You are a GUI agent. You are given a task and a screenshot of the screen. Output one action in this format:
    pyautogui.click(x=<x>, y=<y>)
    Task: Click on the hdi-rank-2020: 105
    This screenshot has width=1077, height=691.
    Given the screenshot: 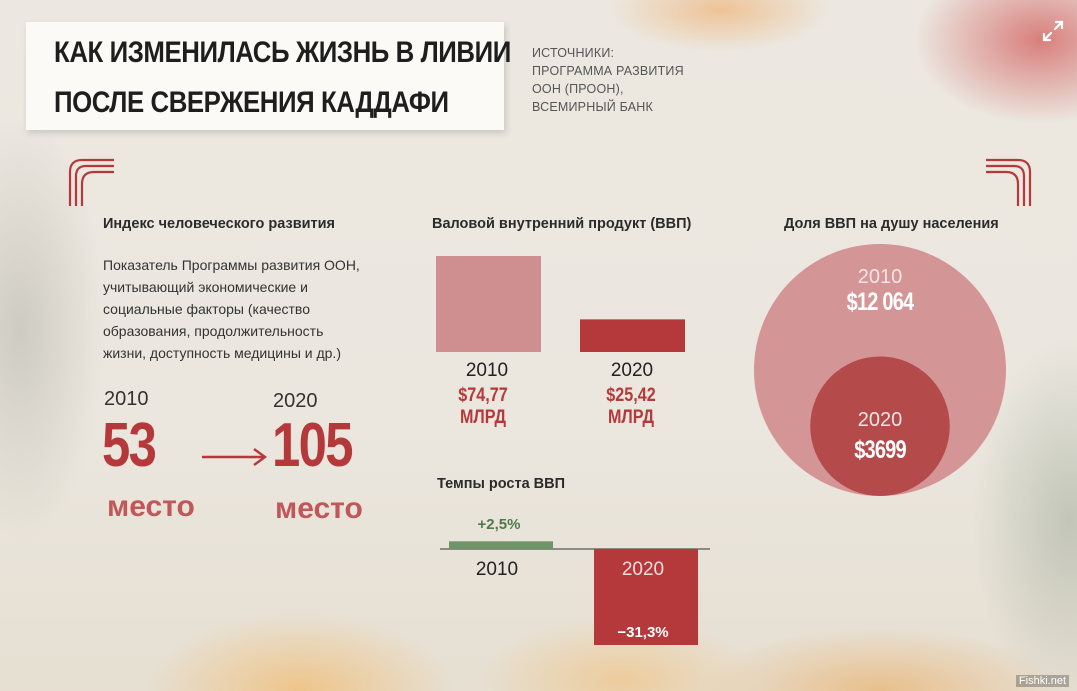 What is the action you would take?
    pyautogui.click(x=313, y=445)
    